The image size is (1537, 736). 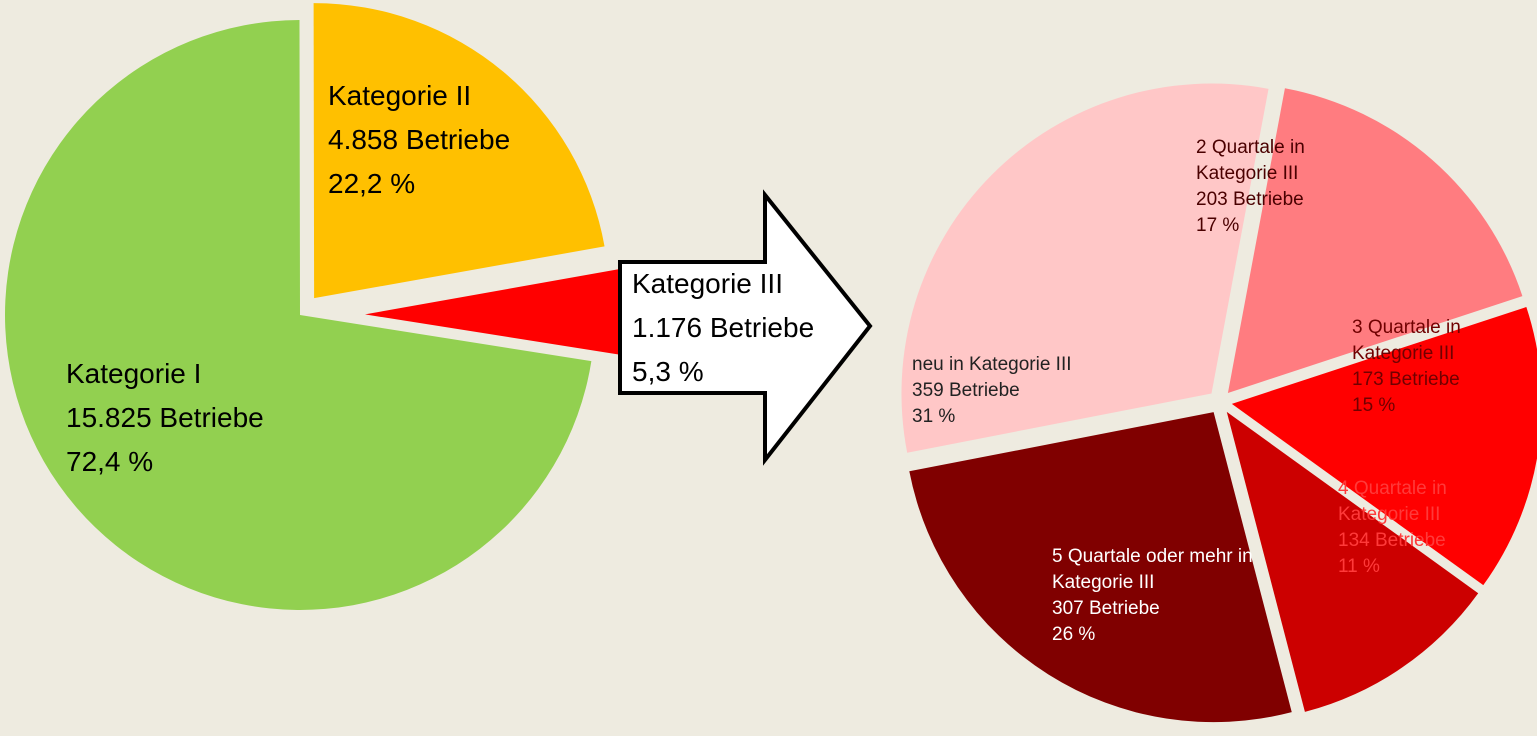 I want to click on count-label: 307 Betriebe, so click(x=1106, y=608).